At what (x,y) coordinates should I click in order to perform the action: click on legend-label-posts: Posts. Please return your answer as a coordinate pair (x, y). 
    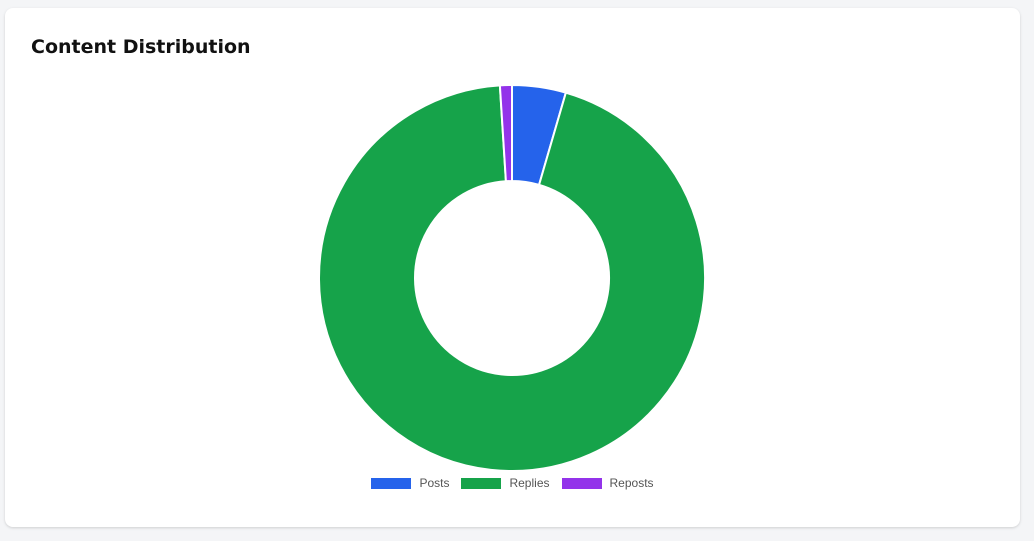
    Looking at the image, I should click on (434, 483).